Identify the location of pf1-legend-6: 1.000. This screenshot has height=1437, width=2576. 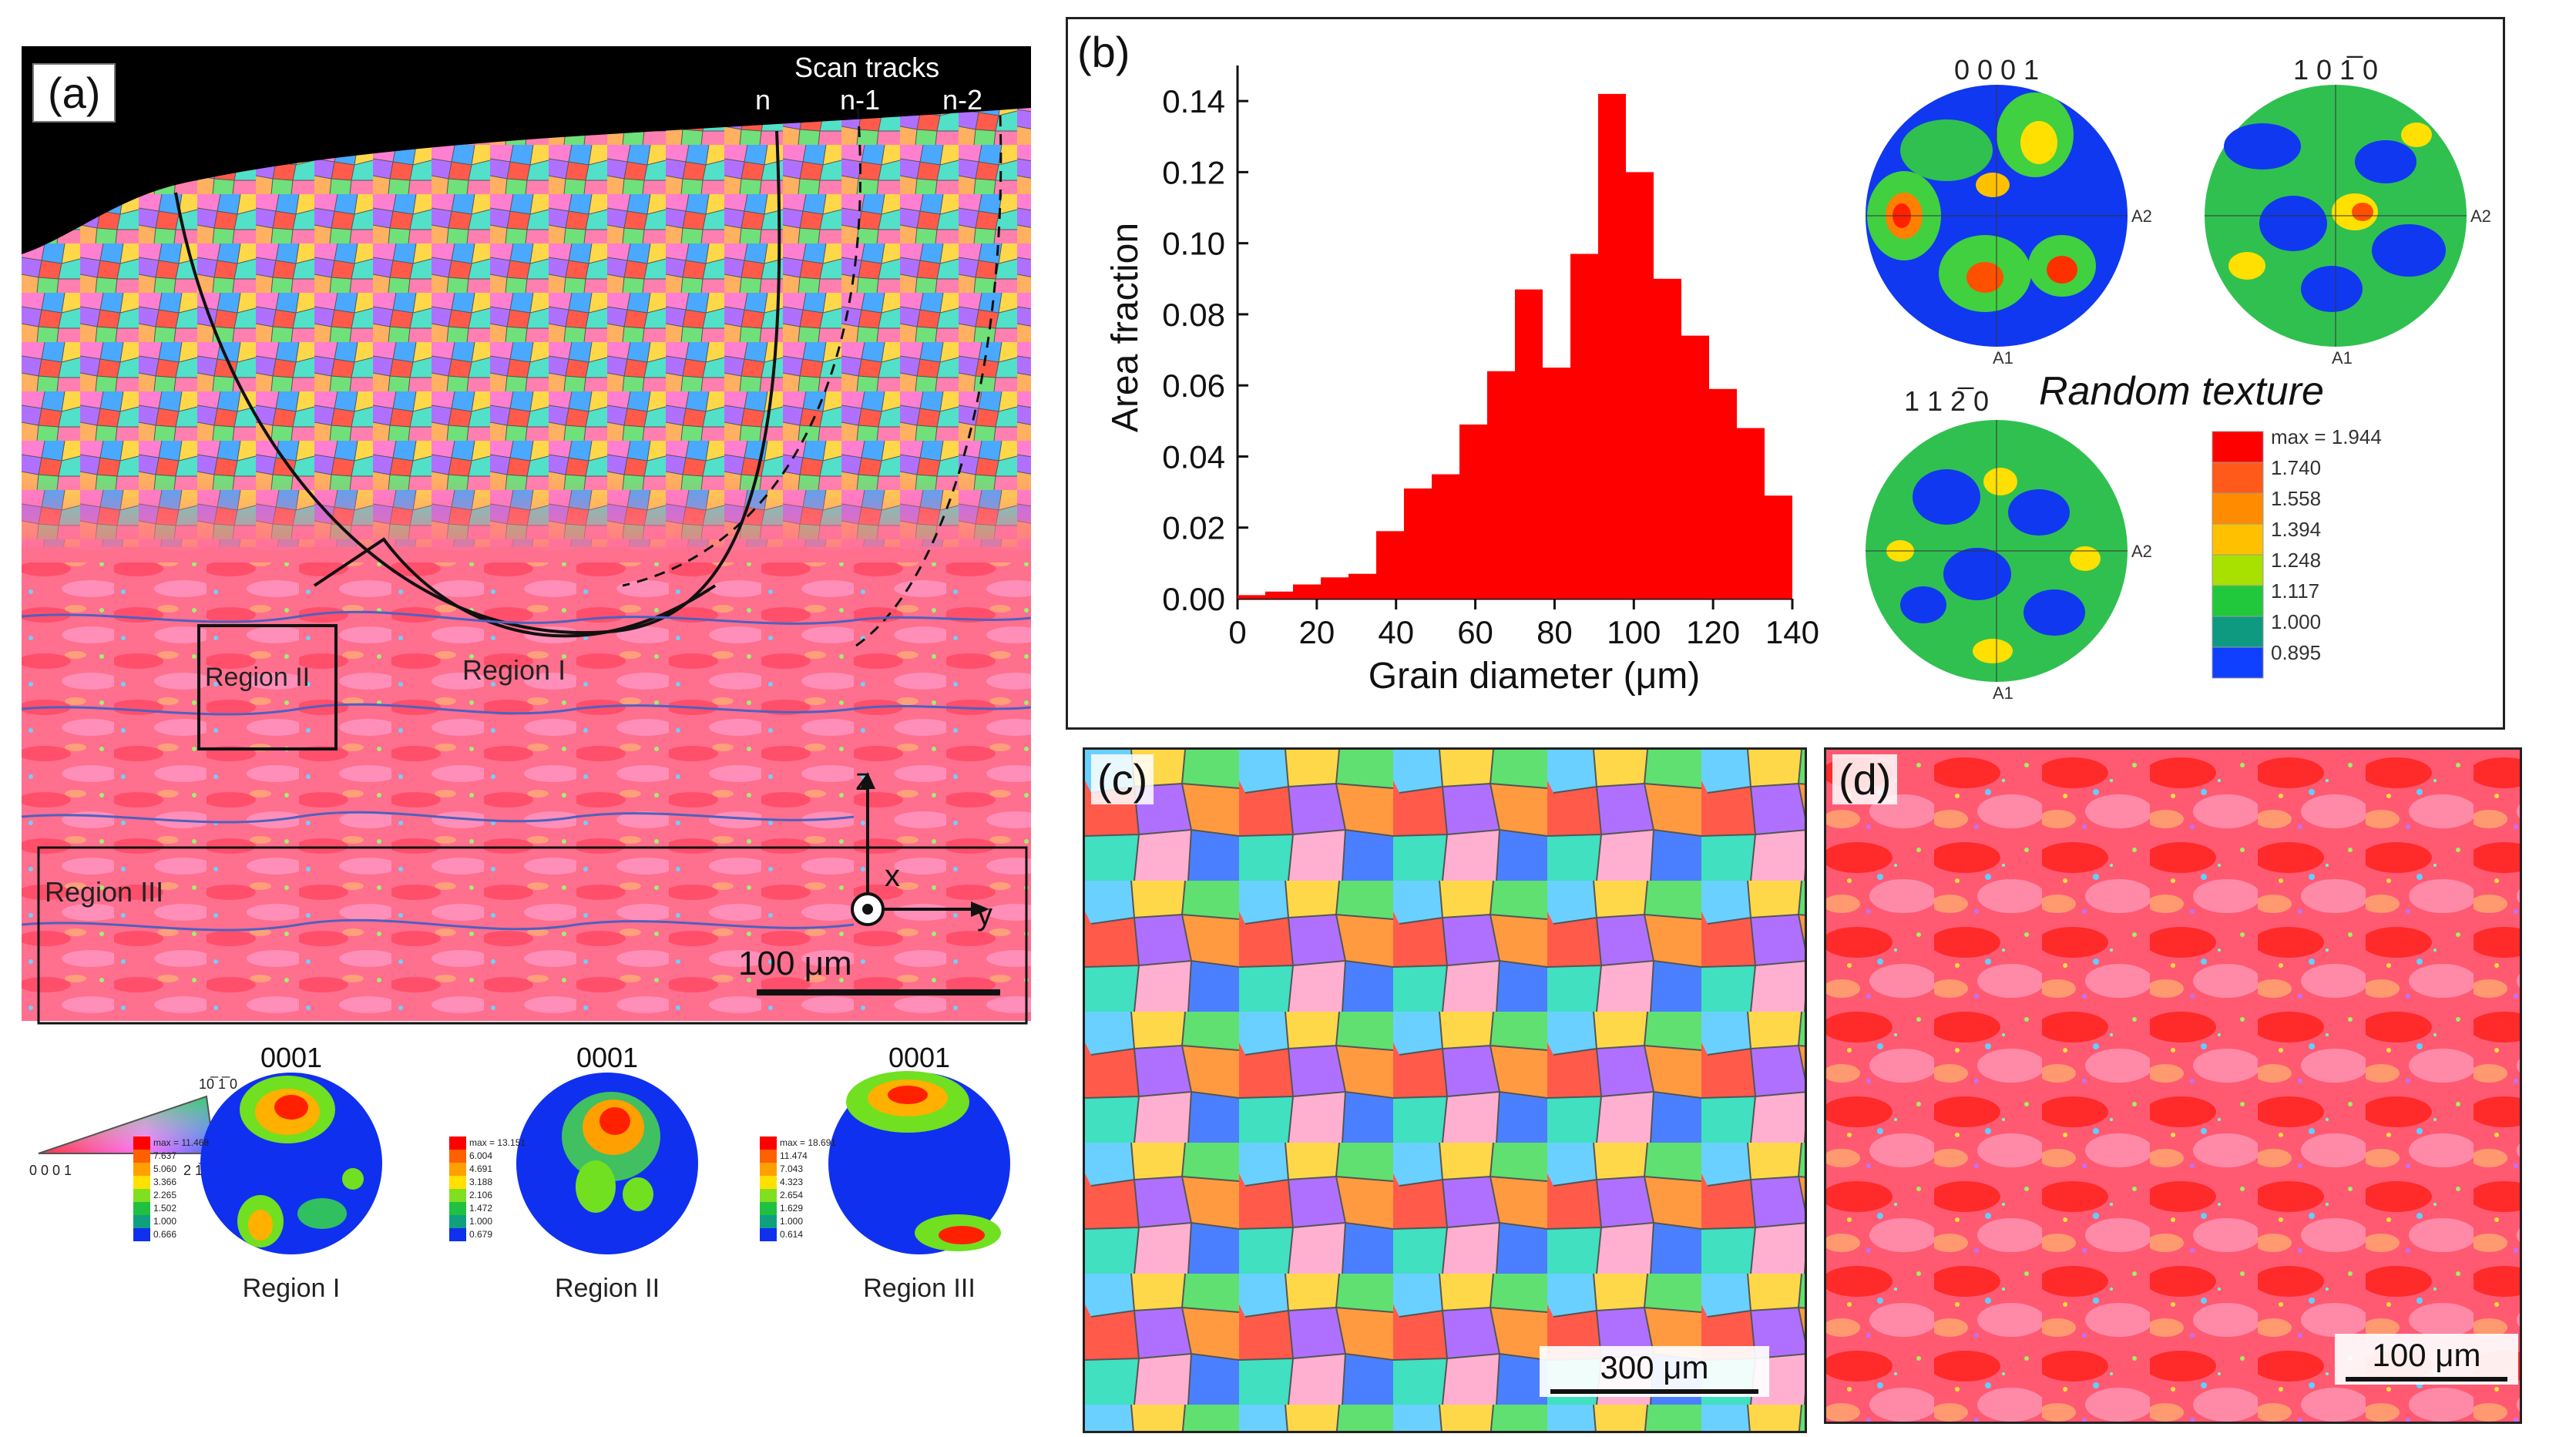
(164, 1221).